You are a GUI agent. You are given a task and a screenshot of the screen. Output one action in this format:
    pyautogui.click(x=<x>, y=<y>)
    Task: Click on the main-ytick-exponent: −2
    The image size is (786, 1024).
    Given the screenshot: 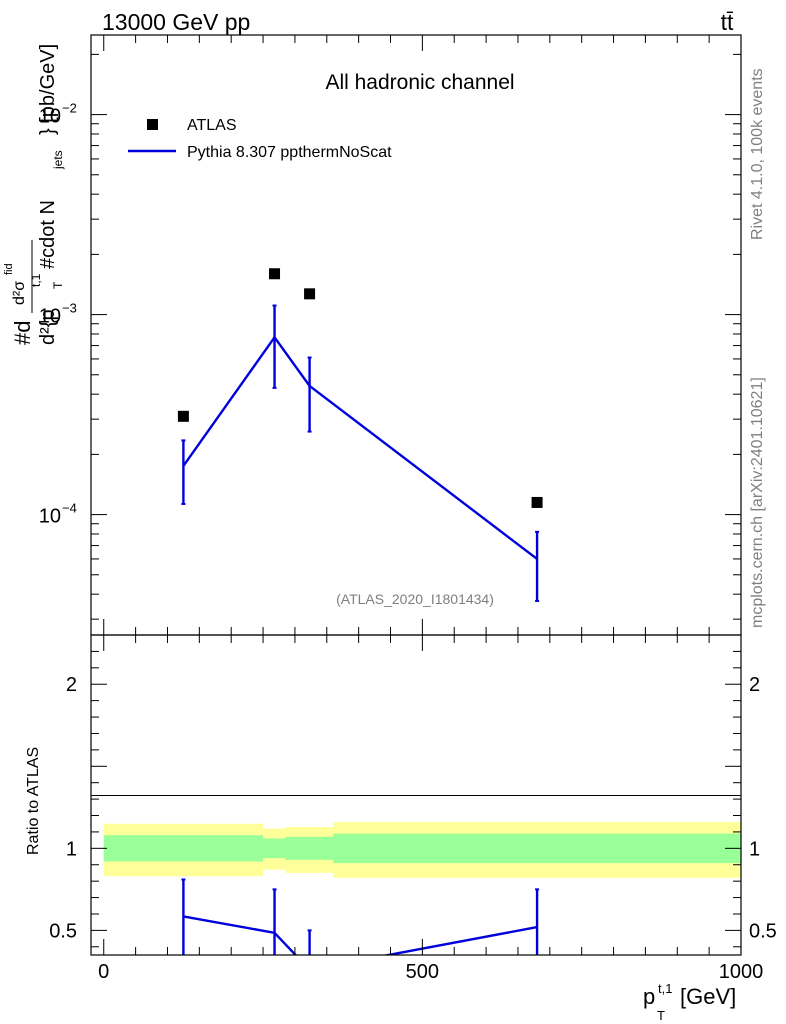 What is the action you would take?
    pyautogui.click(x=69, y=108)
    